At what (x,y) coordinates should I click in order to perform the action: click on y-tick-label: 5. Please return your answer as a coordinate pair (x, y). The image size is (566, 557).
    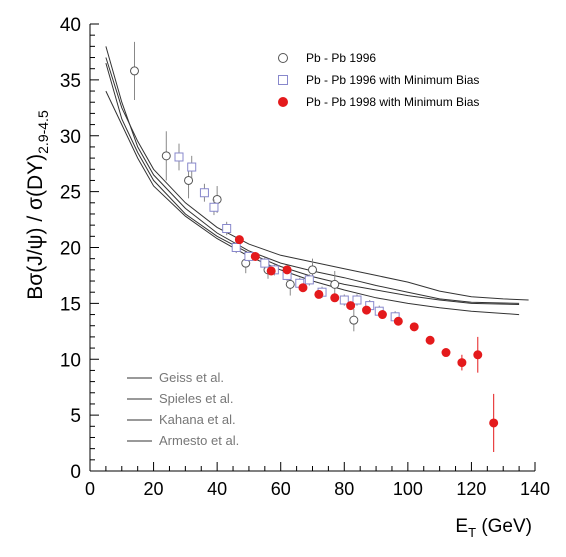
    Looking at the image, I should click on (75, 416).